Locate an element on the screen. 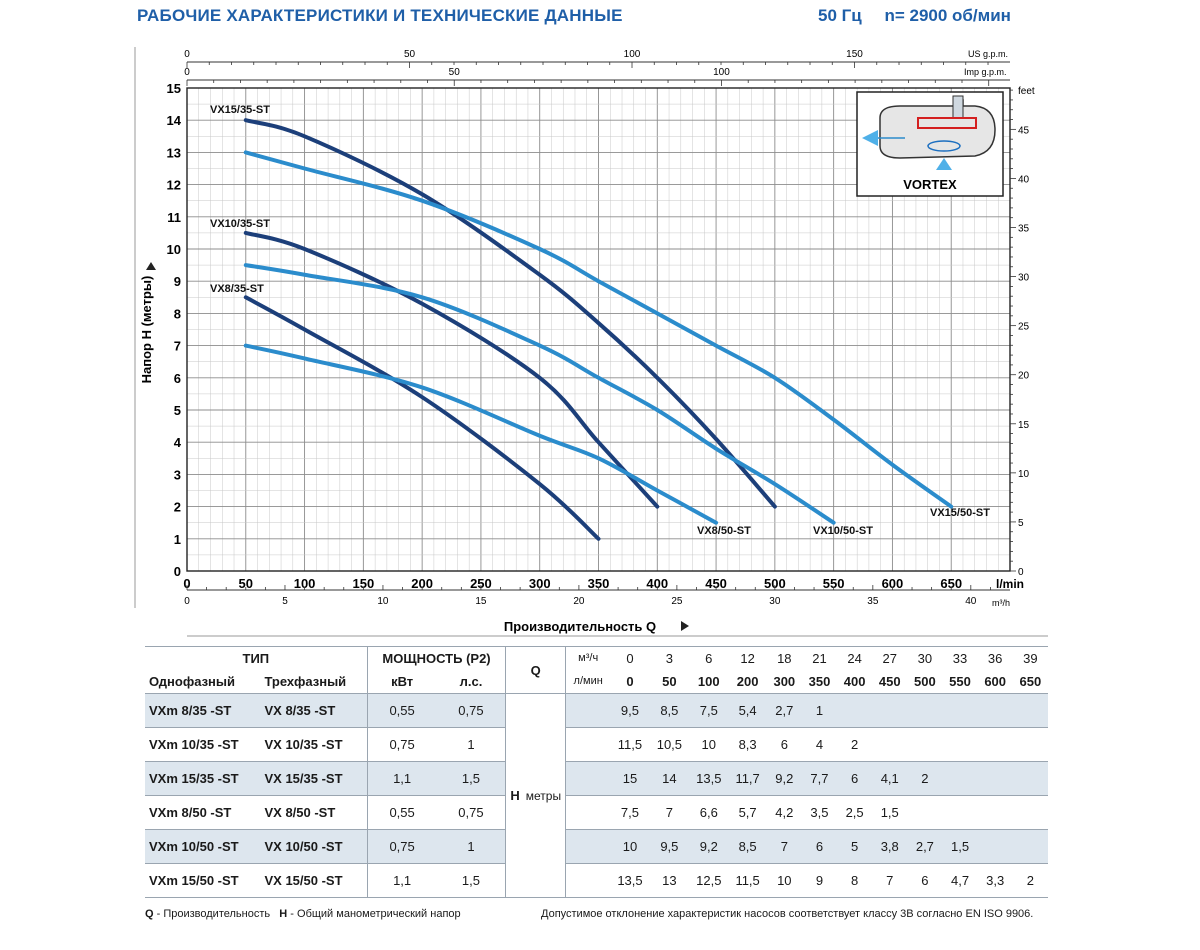 This screenshot has width=1200, height=950. feet-tick-label: 35 is located at coordinates (1024, 229).